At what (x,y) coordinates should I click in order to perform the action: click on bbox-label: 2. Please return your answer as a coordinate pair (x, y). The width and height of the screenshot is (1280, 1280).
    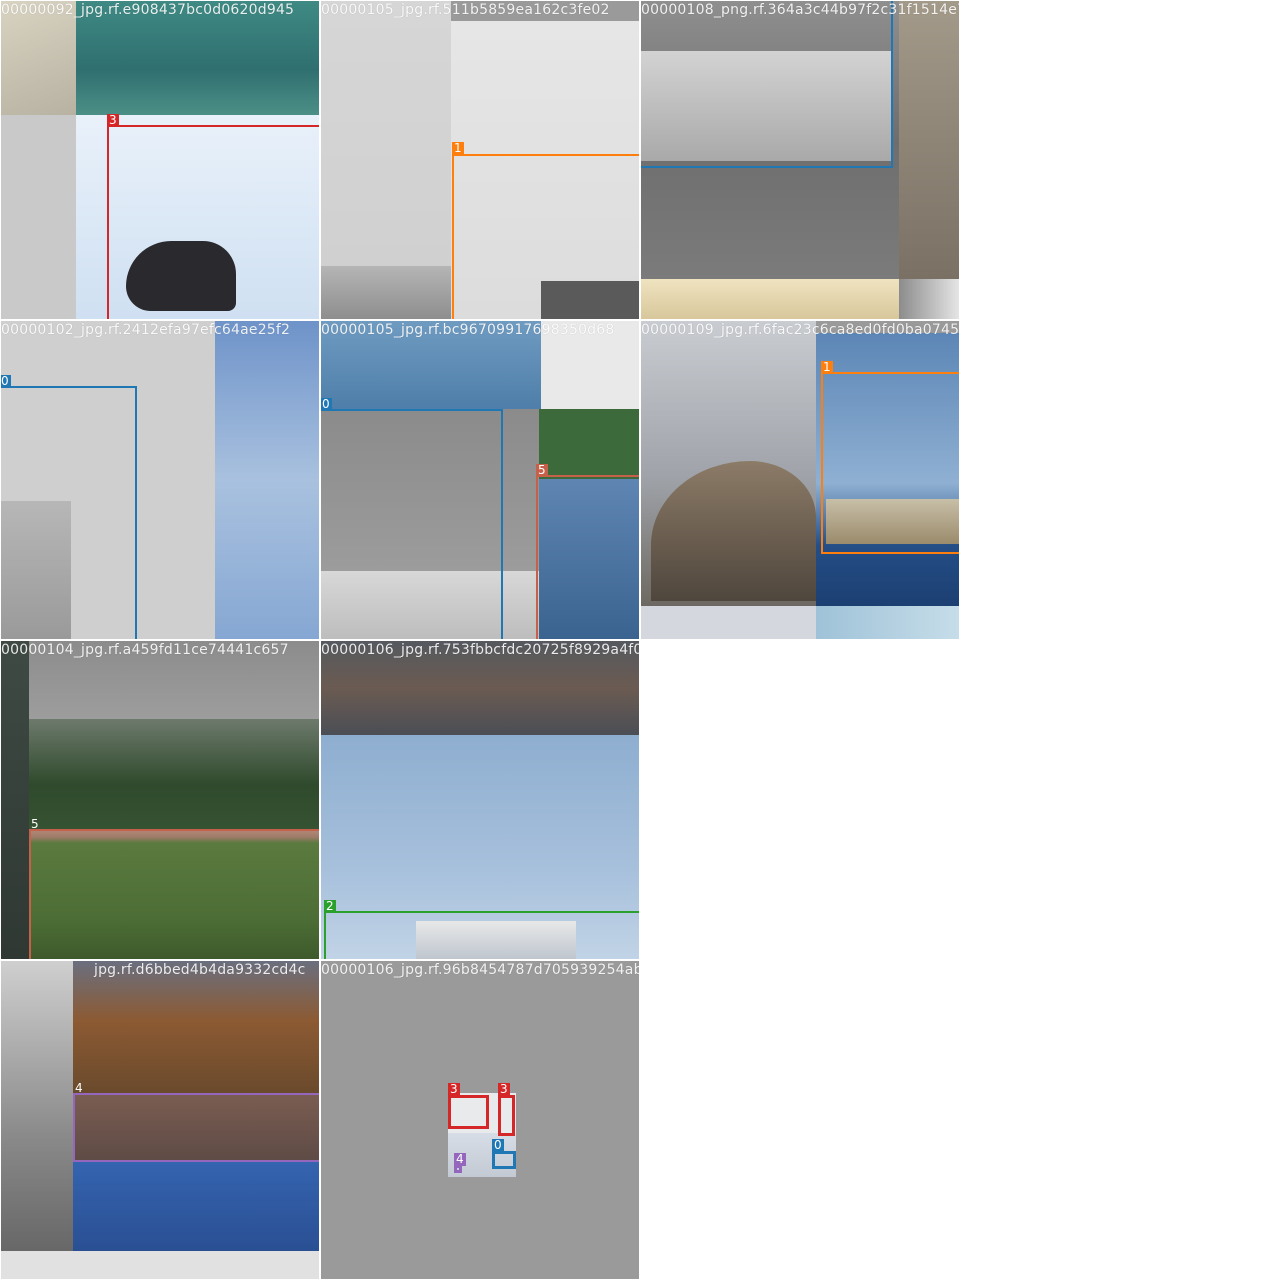
    Looking at the image, I should click on (330, 906).